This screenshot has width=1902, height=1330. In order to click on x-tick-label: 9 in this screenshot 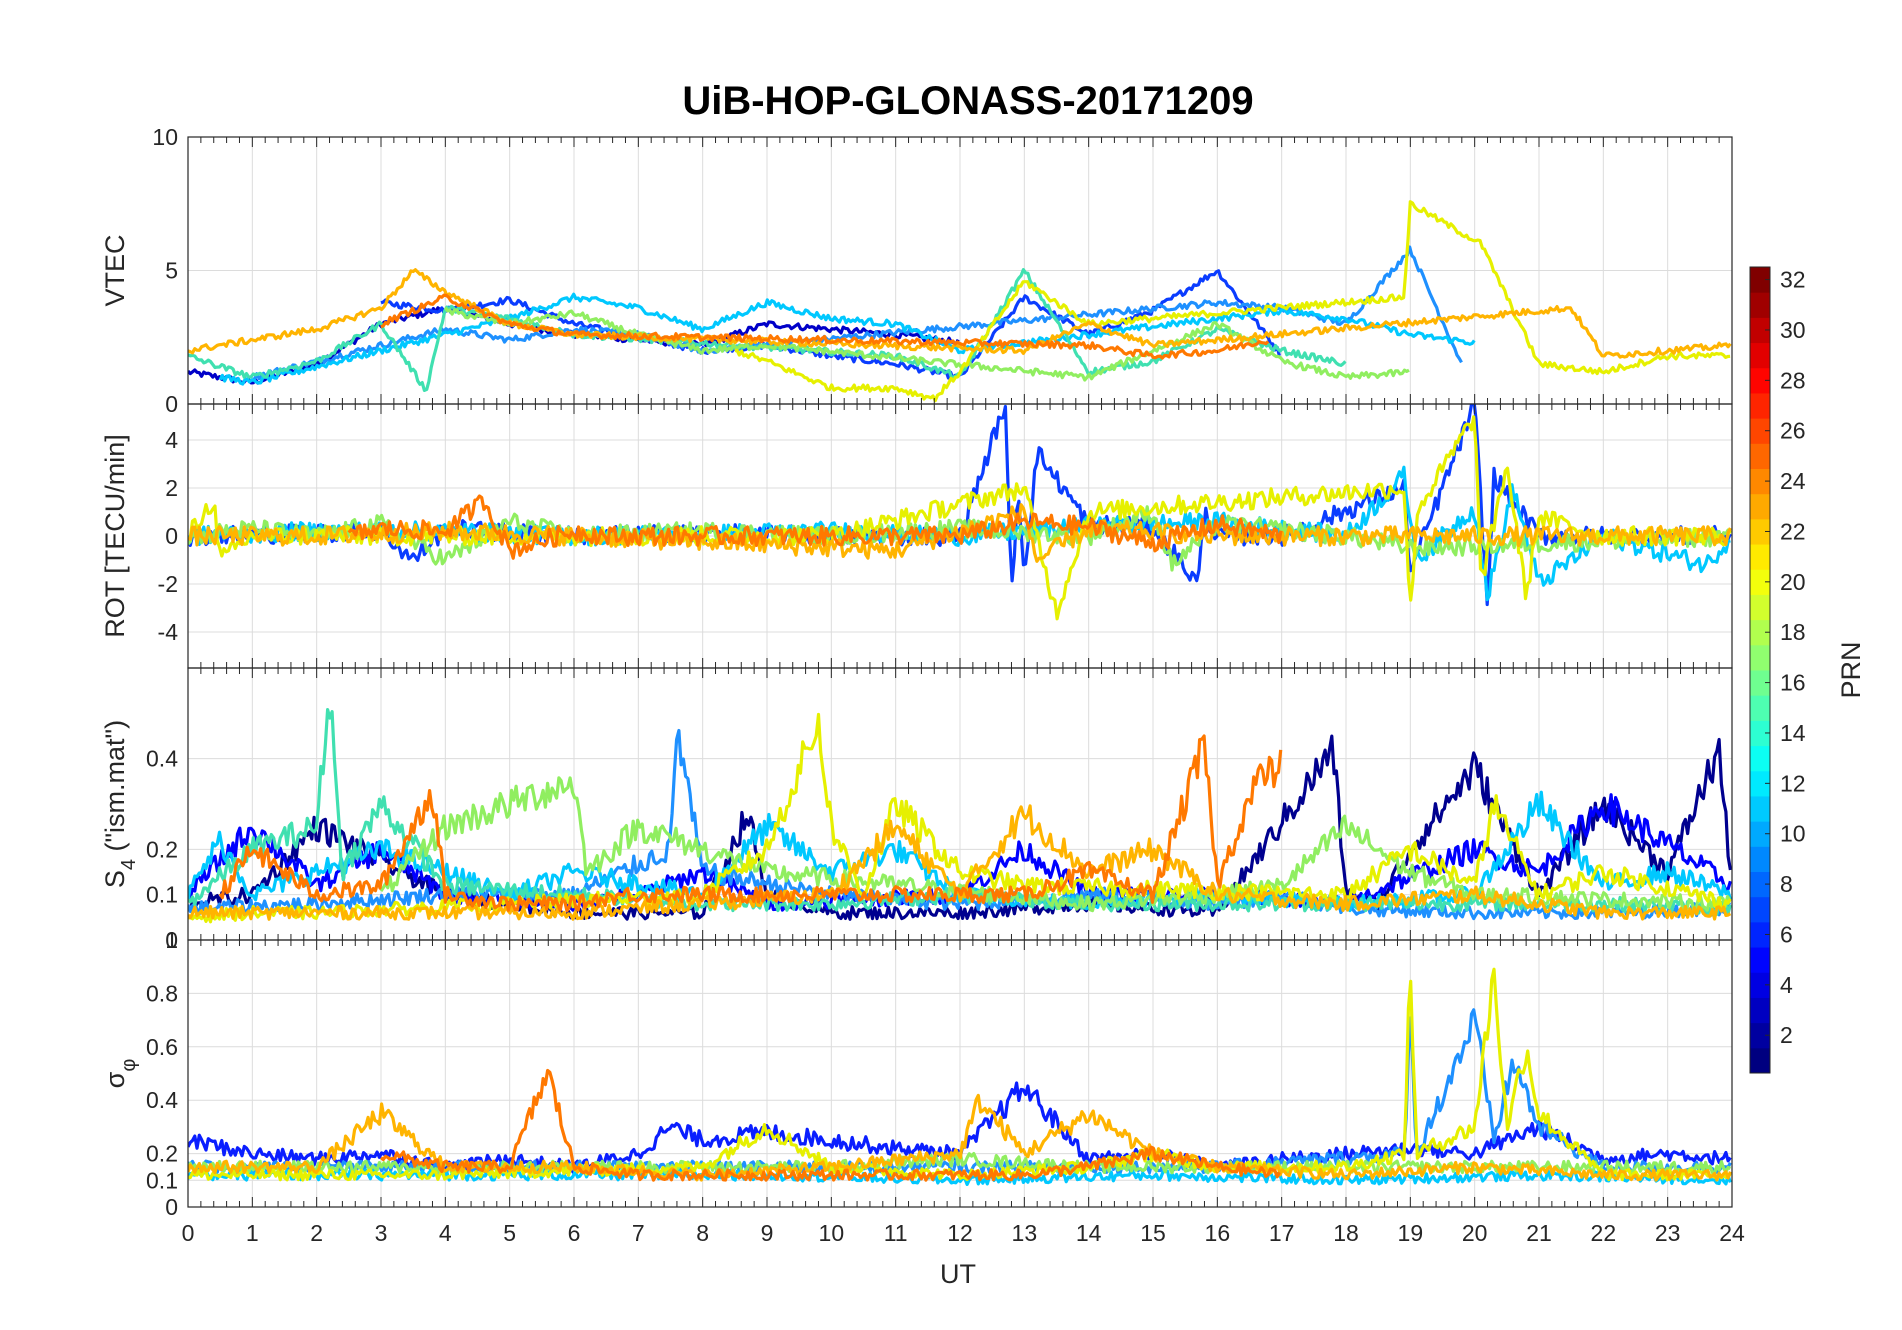, I will do `click(767, 1233)`.